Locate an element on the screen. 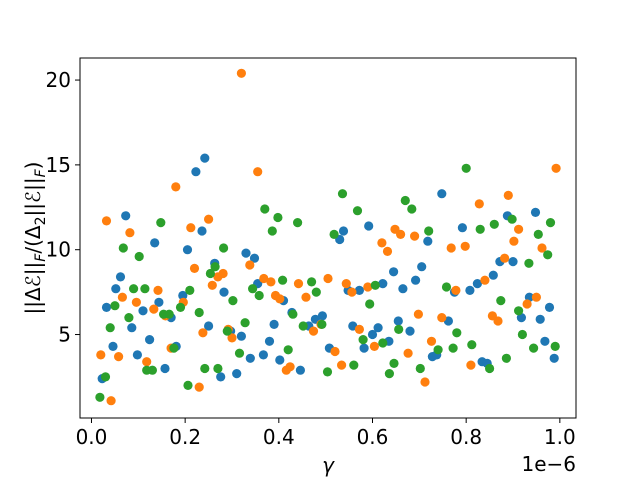 The height and width of the screenshot is (485, 640). y-axis-ticks: 5 10 15 20 is located at coordinates (63, 207).